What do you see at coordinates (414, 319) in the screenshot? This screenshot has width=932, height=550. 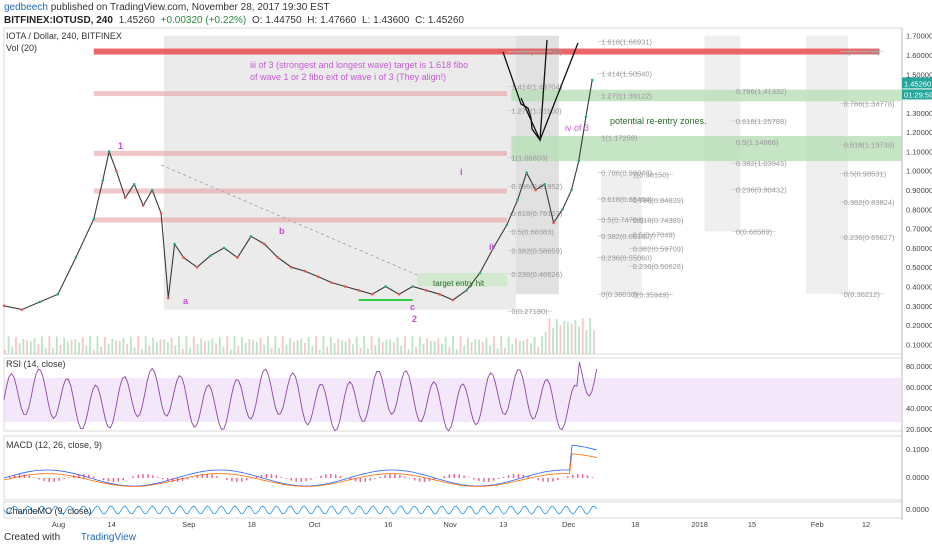 I see `wave-label-w2: 2` at bounding box center [414, 319].